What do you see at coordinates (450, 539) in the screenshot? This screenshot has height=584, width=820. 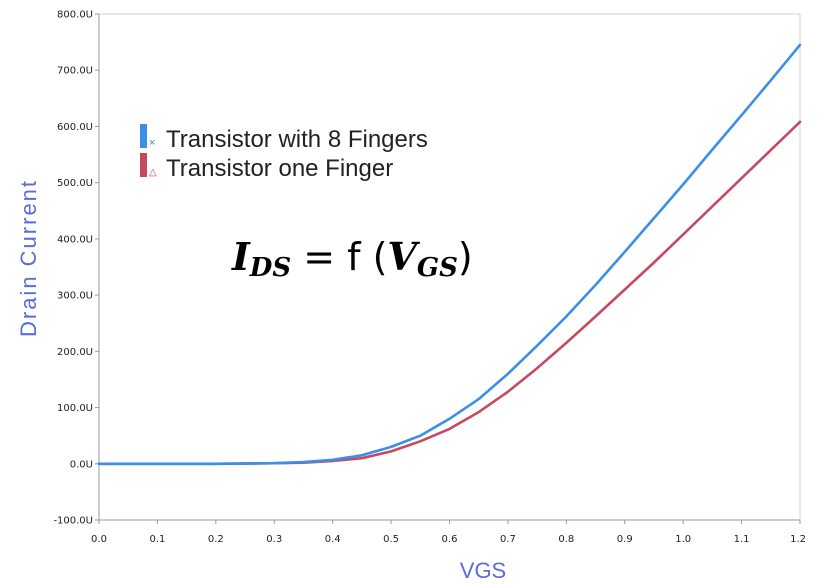 I see `x-tick-label: 0.6` at bounding box center [450, 539].